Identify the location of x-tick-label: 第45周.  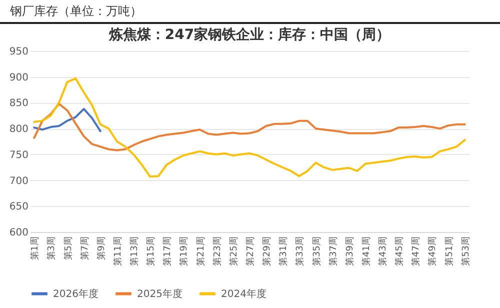
(400, 251).